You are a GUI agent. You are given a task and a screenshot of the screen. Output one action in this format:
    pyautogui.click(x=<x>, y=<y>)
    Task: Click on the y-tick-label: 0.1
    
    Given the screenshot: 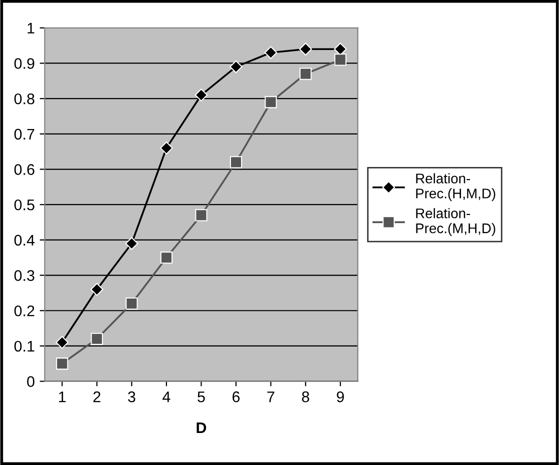 What is the action you would take?
    pyautogui.click(x=24, y=346)
    